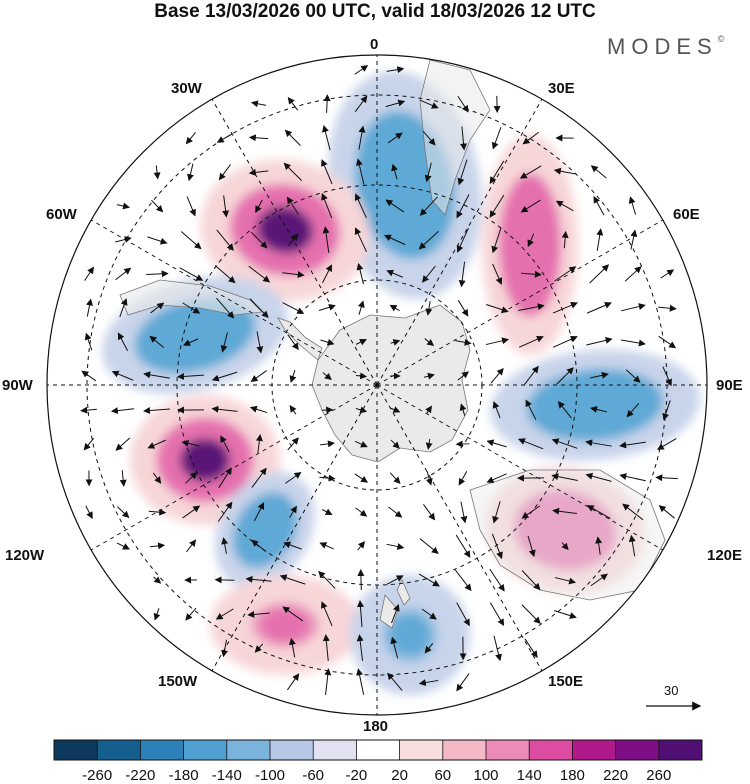 This screenshot has height=784, width=750. What do you see at coordinates (529, 775) in the screenshot?
I see `colorbar-tick-label: 140` at bounding box center [529, 775].